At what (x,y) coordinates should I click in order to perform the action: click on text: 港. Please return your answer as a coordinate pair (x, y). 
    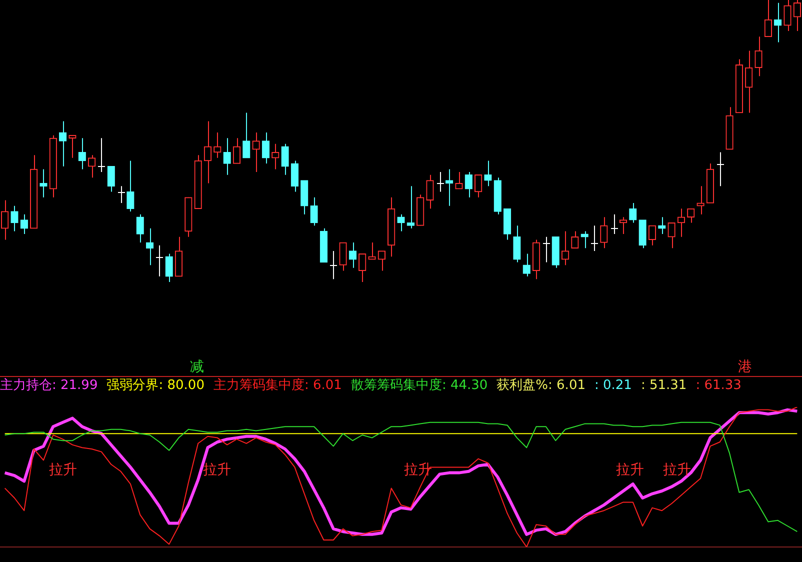
    Looking at the image, I should click on (745, 367).